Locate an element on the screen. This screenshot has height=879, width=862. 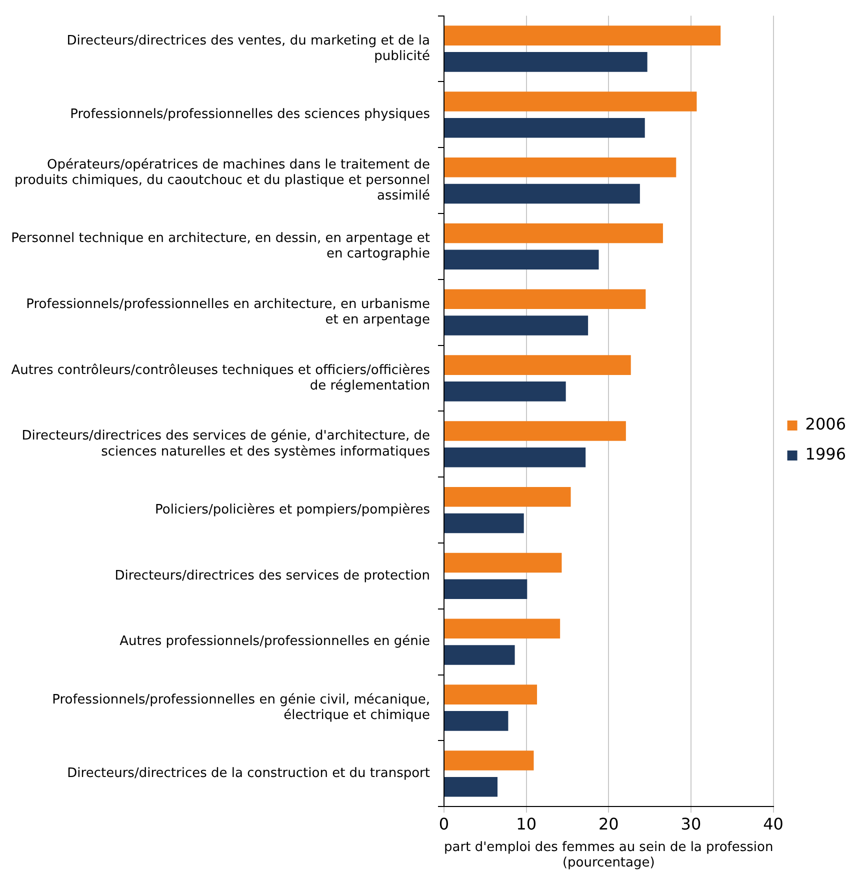
y-tick-label: Autres contrôleurs/contrôleuses techniques et officiers/officières de réglementation is located at coordinates (220, 378).